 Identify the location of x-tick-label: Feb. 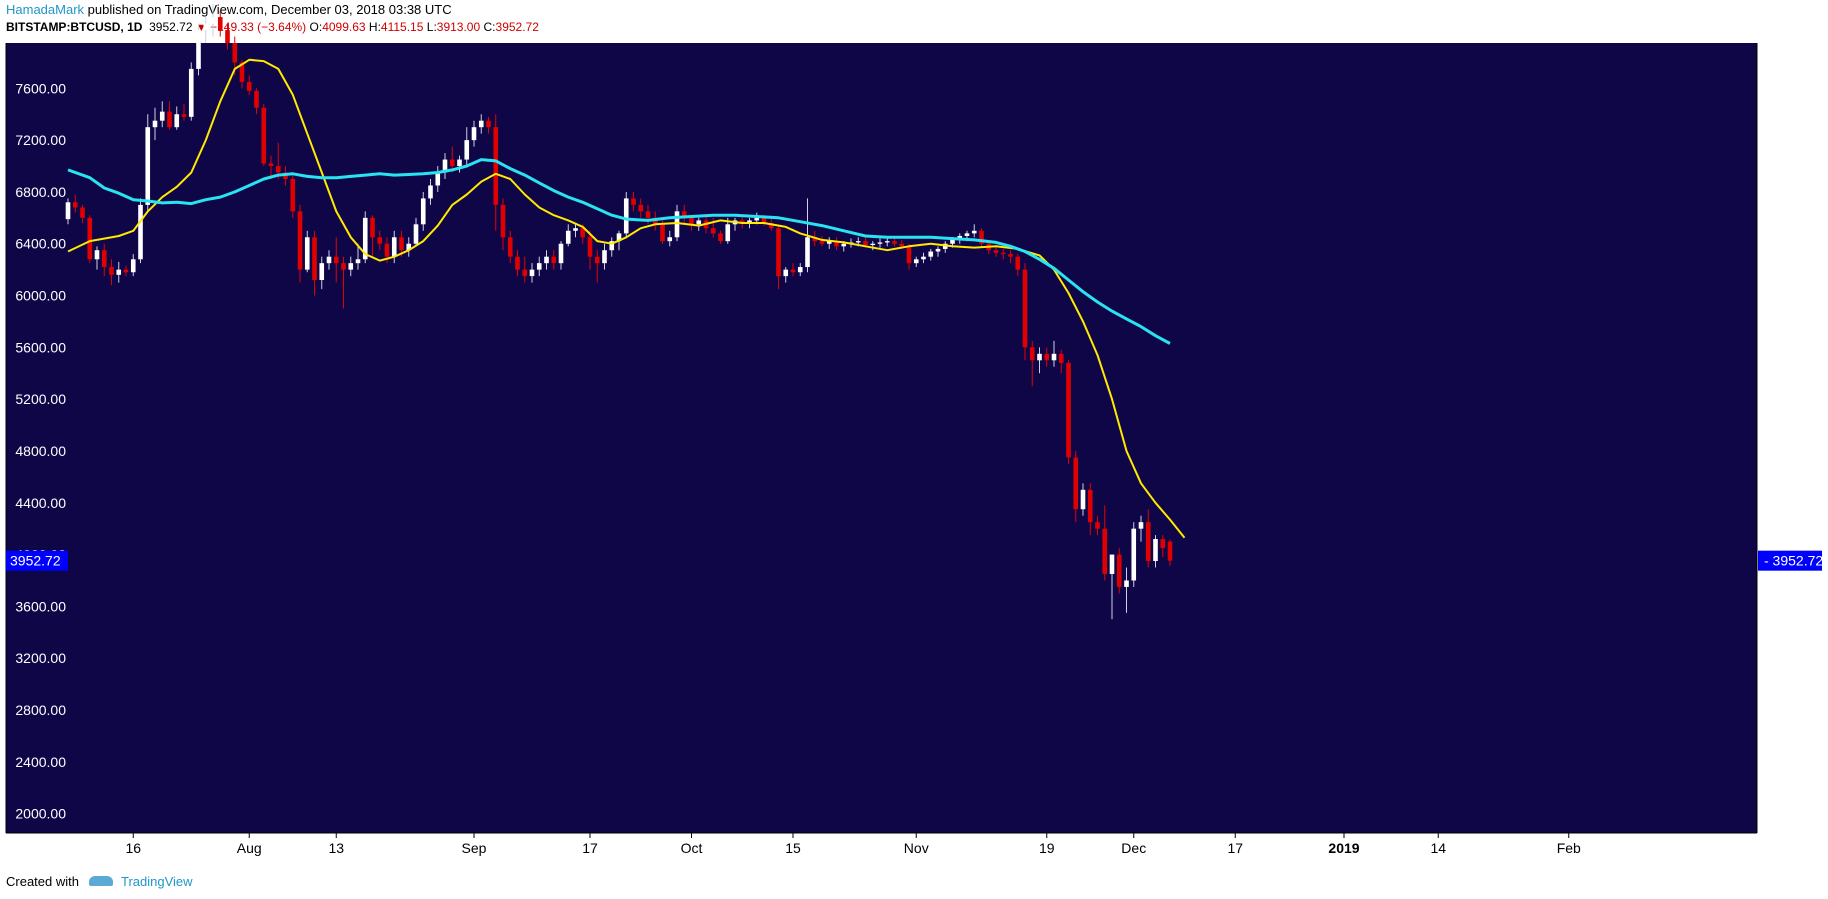
(1569, 848).